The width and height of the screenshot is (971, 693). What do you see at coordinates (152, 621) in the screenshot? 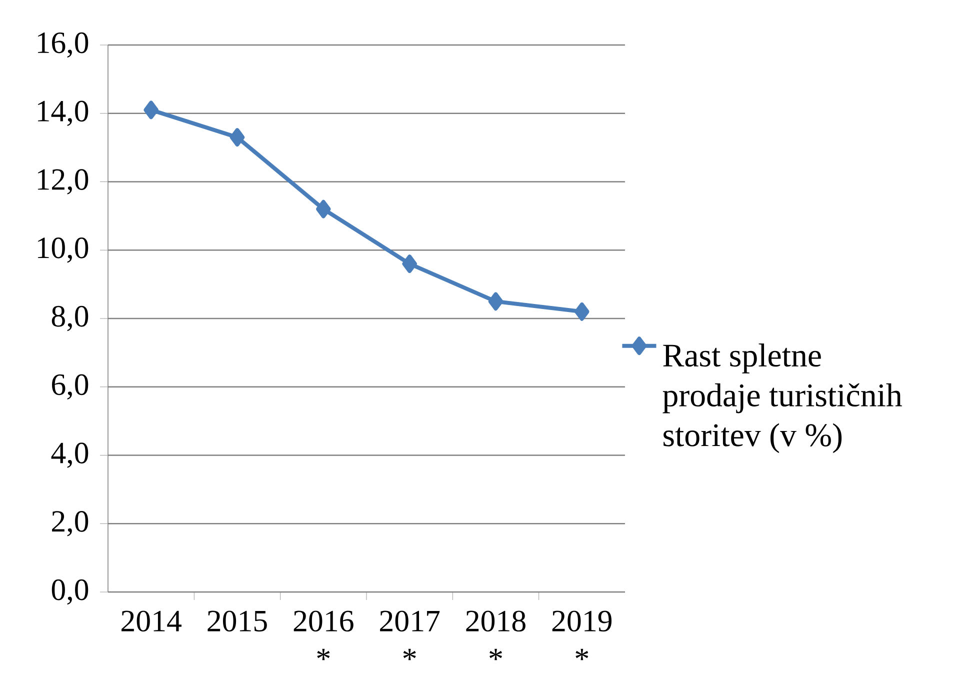
I see `x-tick-label: 2014` at bounding box center [152, 621].